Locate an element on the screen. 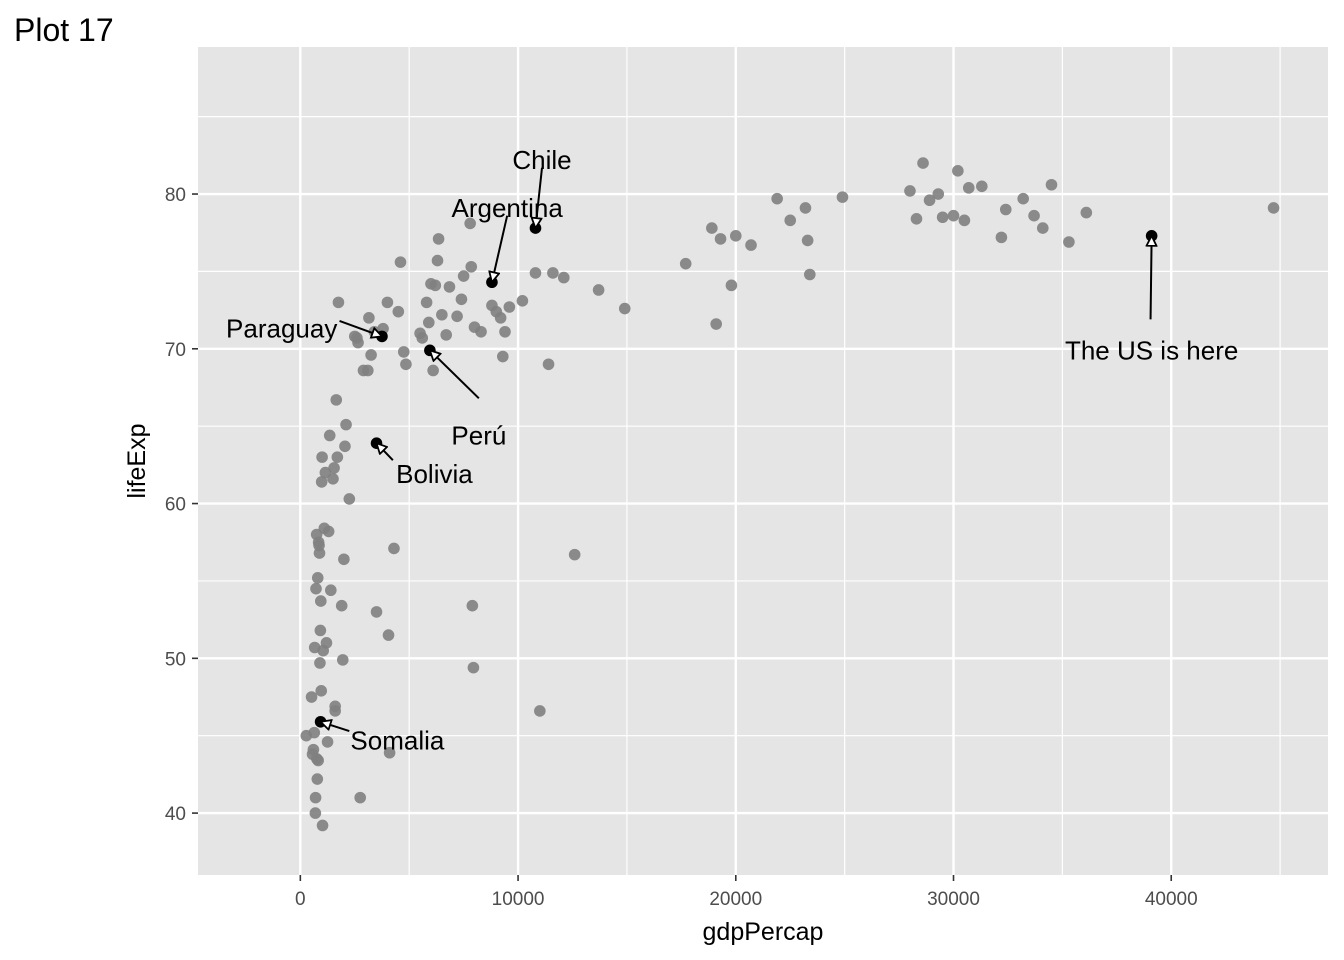  annotation-label: Paraguay is located at coordinates (281, 329).